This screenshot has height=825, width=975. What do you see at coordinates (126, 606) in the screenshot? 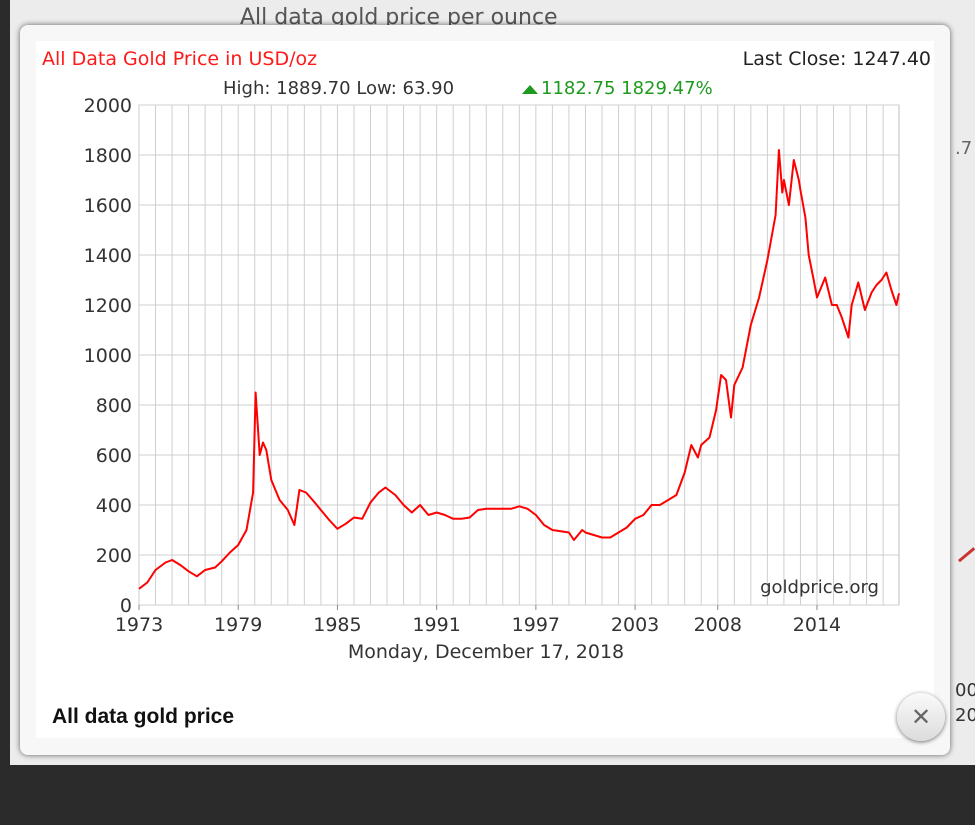
I see `y-tick-label: 0` at bounding box center [126, 606].